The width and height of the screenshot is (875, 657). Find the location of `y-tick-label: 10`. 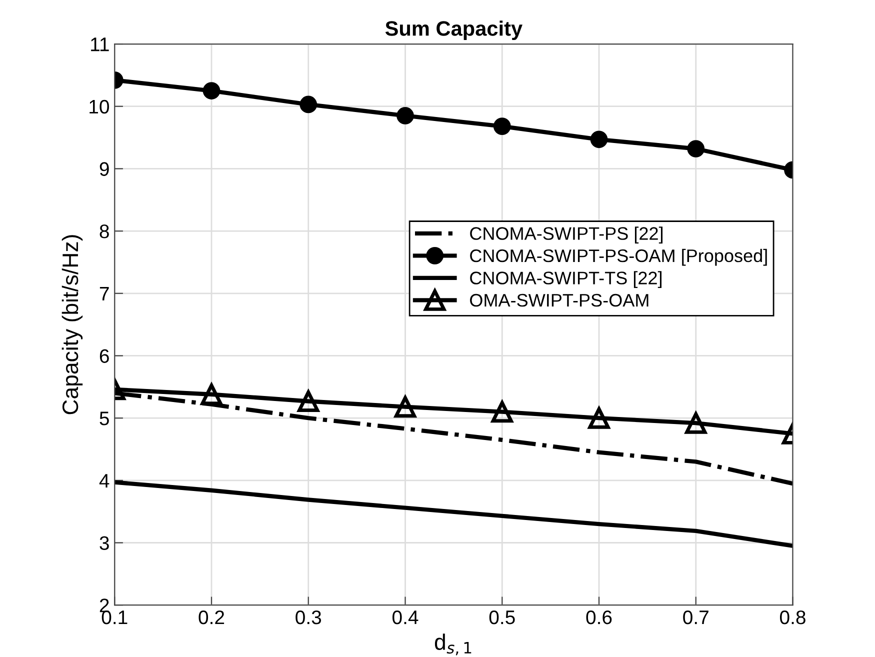

y-tick-label: 10 is located at coordinates (100, 107).